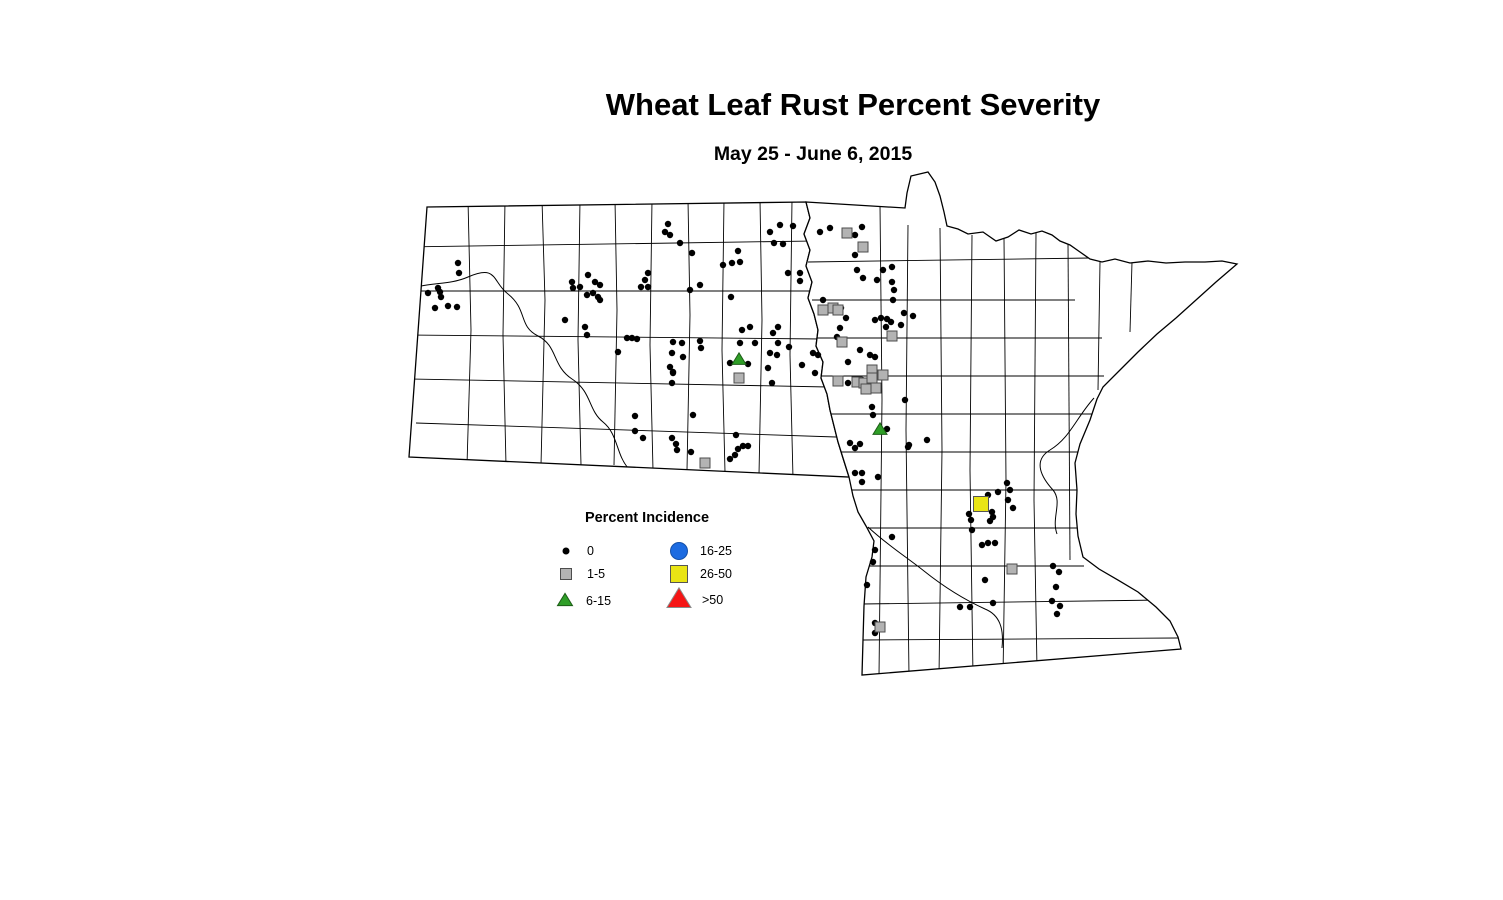 Image resolution: width=1503 pixels, height=900 pixels. I want to click on legend-item-1-5: 1-5, so click(578, 574).